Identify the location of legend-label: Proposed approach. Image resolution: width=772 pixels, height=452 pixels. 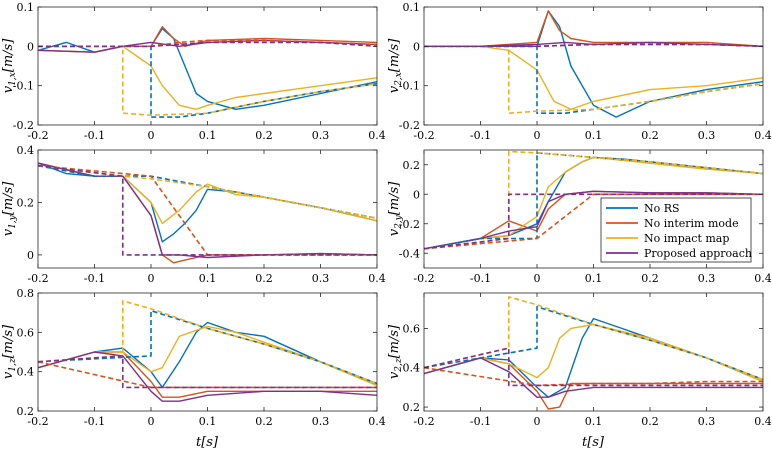
(698, 253).